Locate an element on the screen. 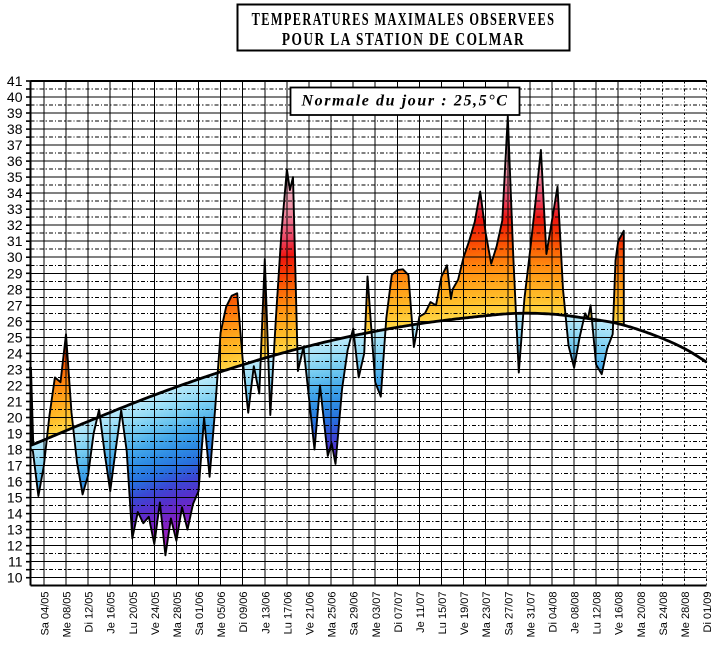 The image size is (715, 658). svg-text: Sa 04/05 is located at coordinates (45, 614).